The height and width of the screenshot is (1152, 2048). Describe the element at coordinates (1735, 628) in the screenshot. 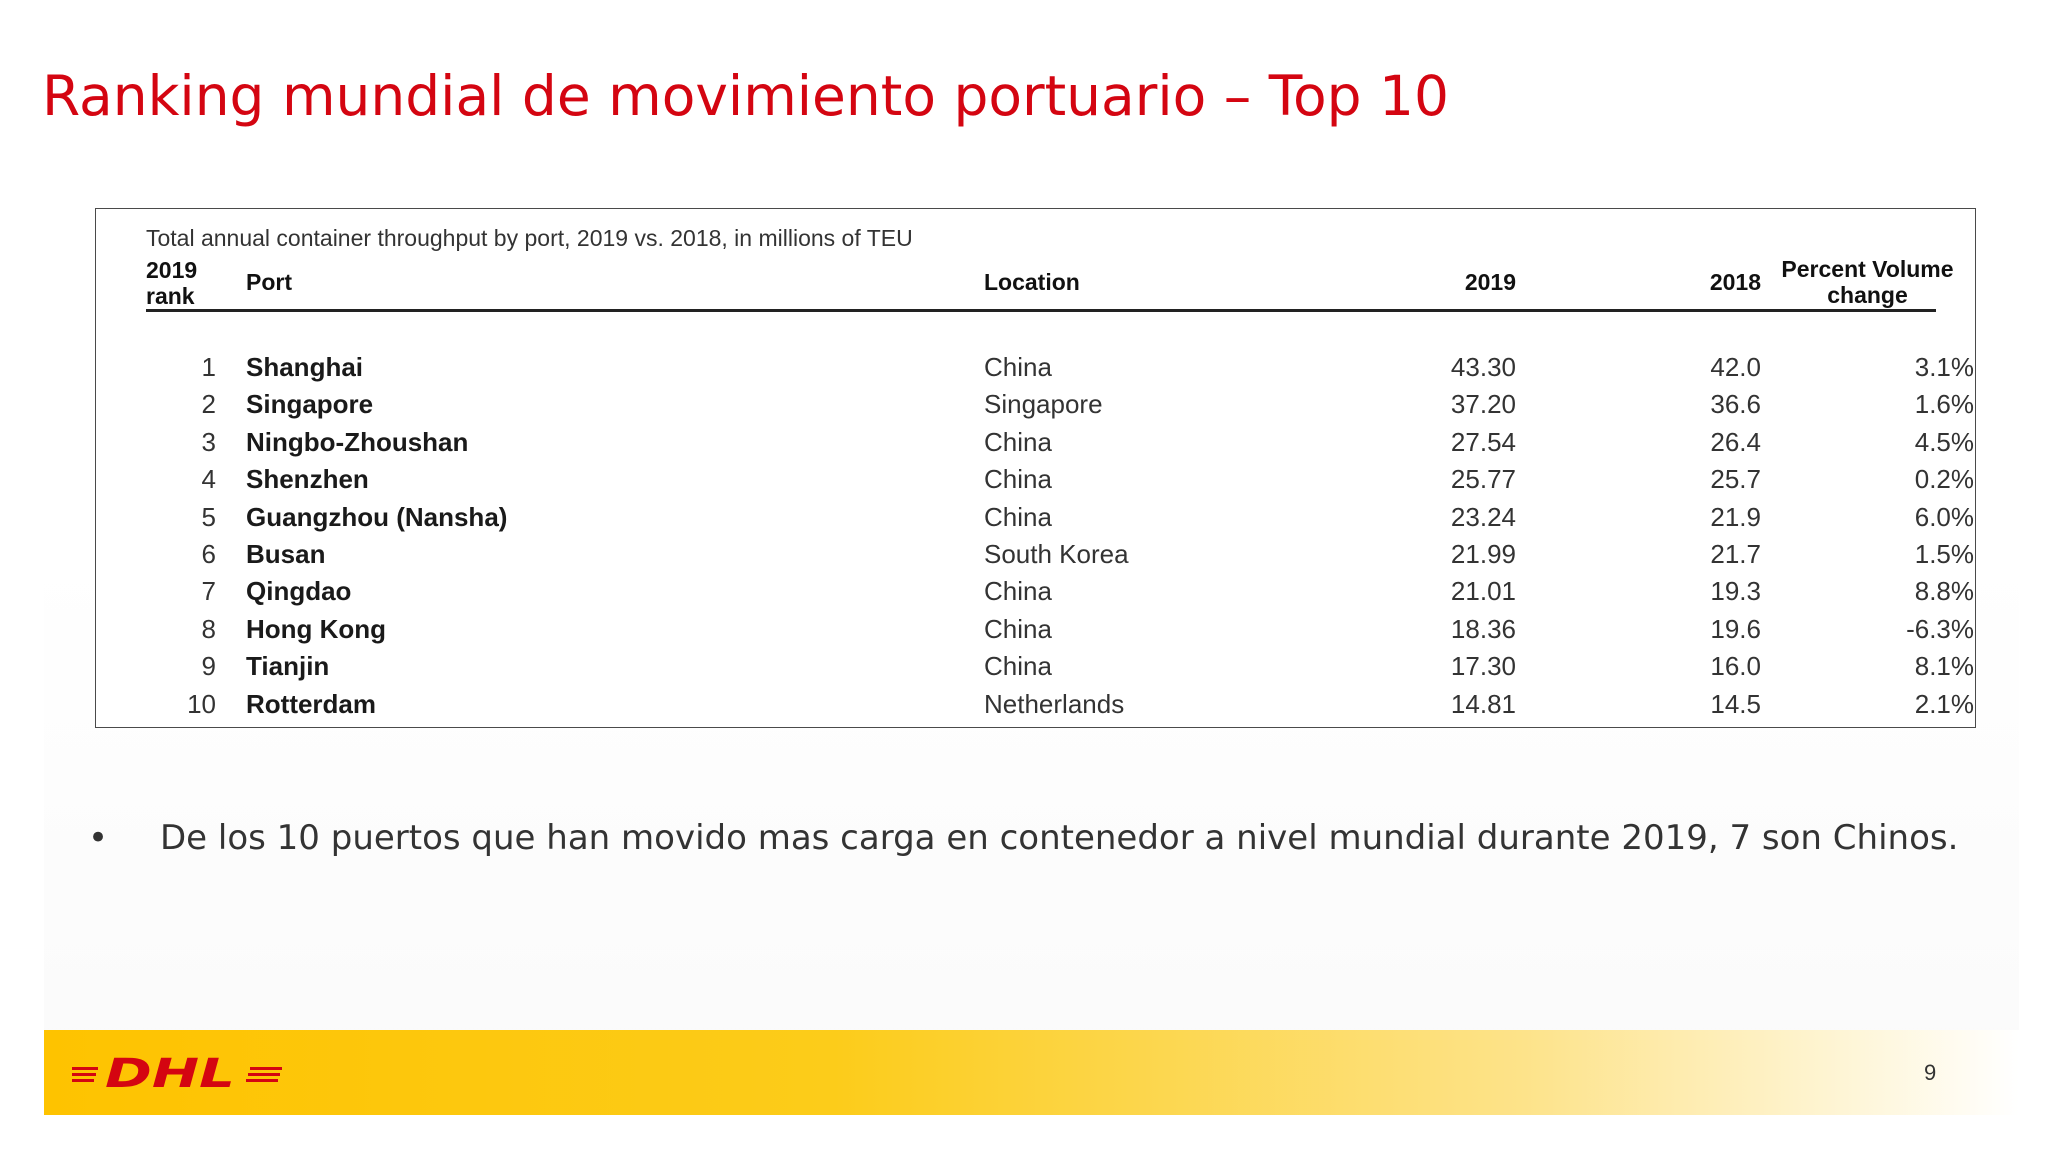

I see `value-2018-cell: 19.6` at that location.